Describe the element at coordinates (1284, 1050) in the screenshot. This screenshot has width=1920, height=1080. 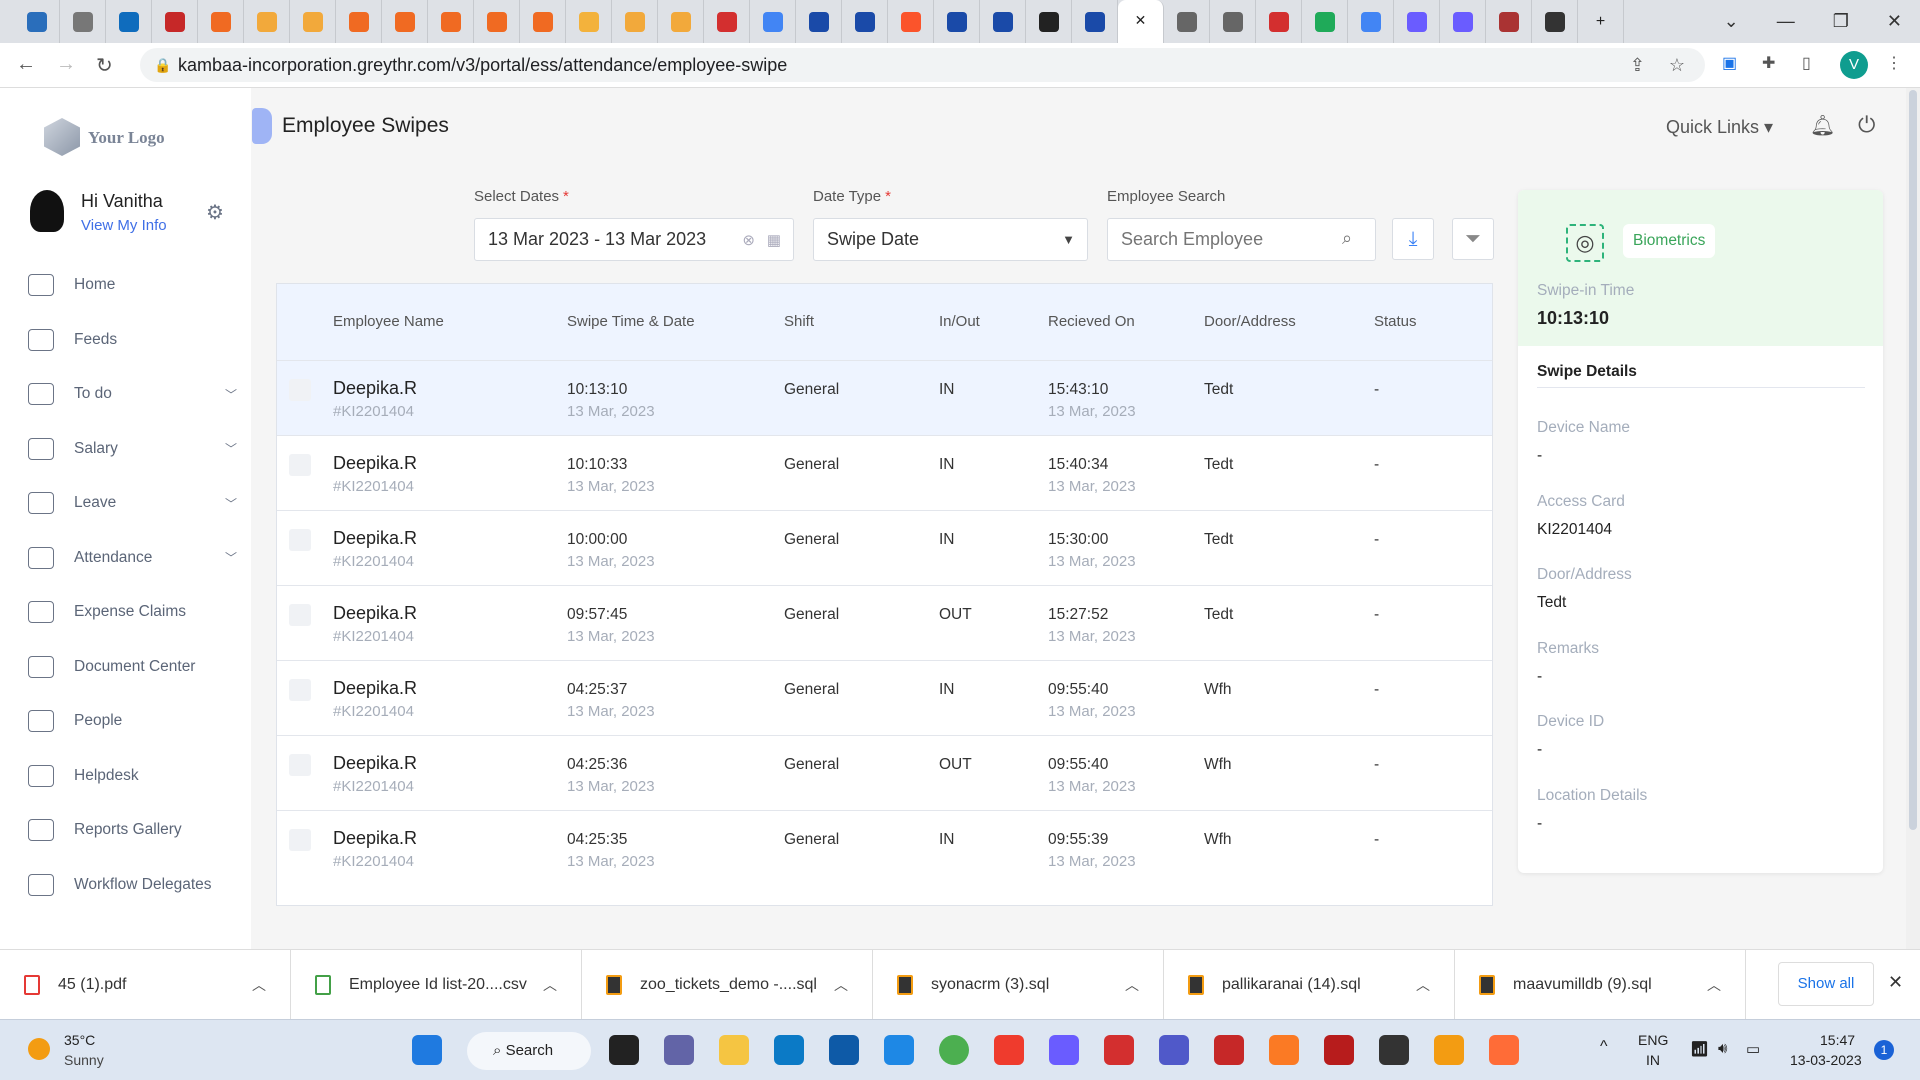
I see `xampp-icon` at that location.